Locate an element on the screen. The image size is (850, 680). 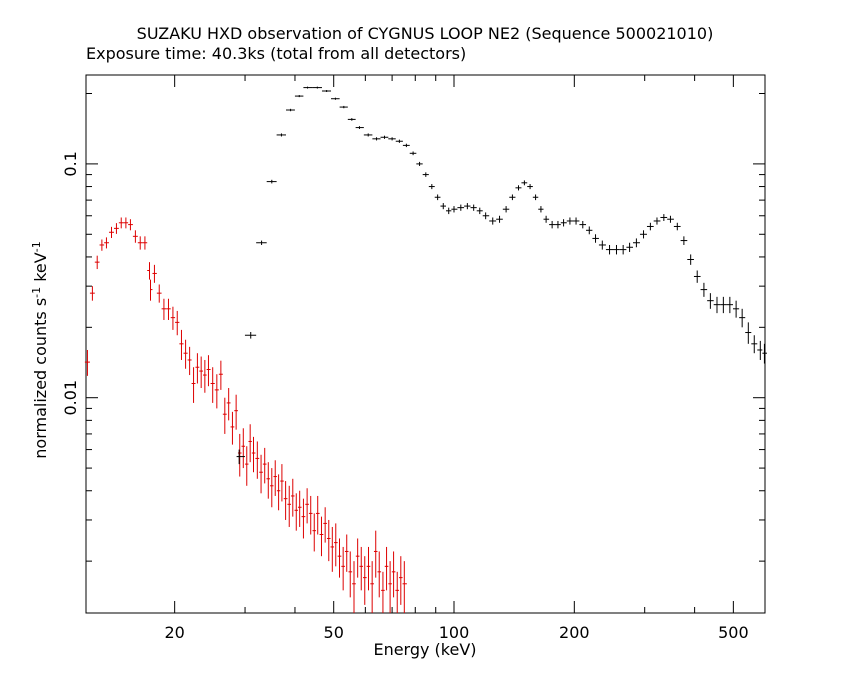
x-axis-label: Energy (keV) is located at coordinates (424, 649).